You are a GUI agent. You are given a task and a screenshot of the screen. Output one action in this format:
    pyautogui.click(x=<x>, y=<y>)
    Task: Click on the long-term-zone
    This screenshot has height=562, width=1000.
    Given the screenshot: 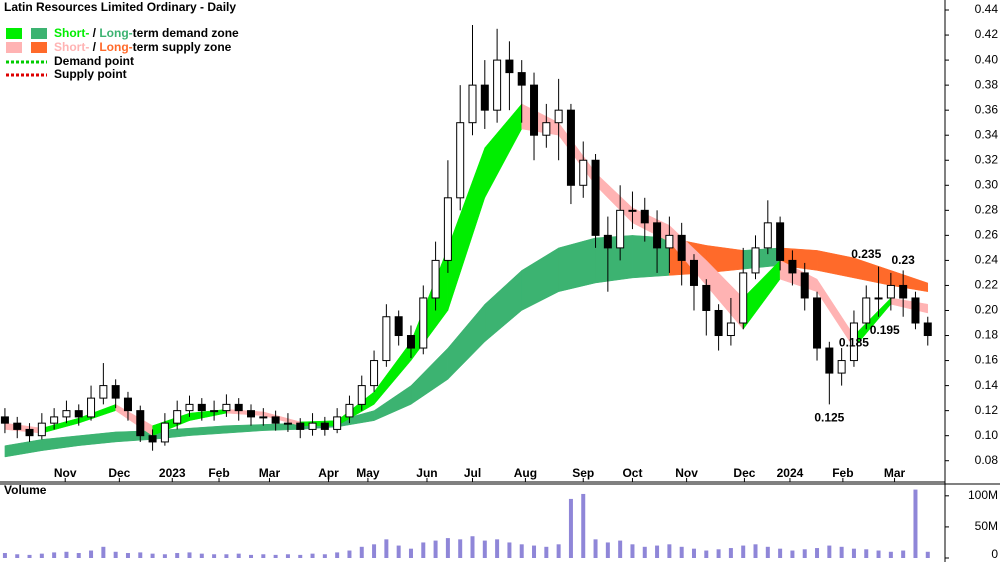 What is the action you would take?
    pyautogui.click(x=614, y=259)
    